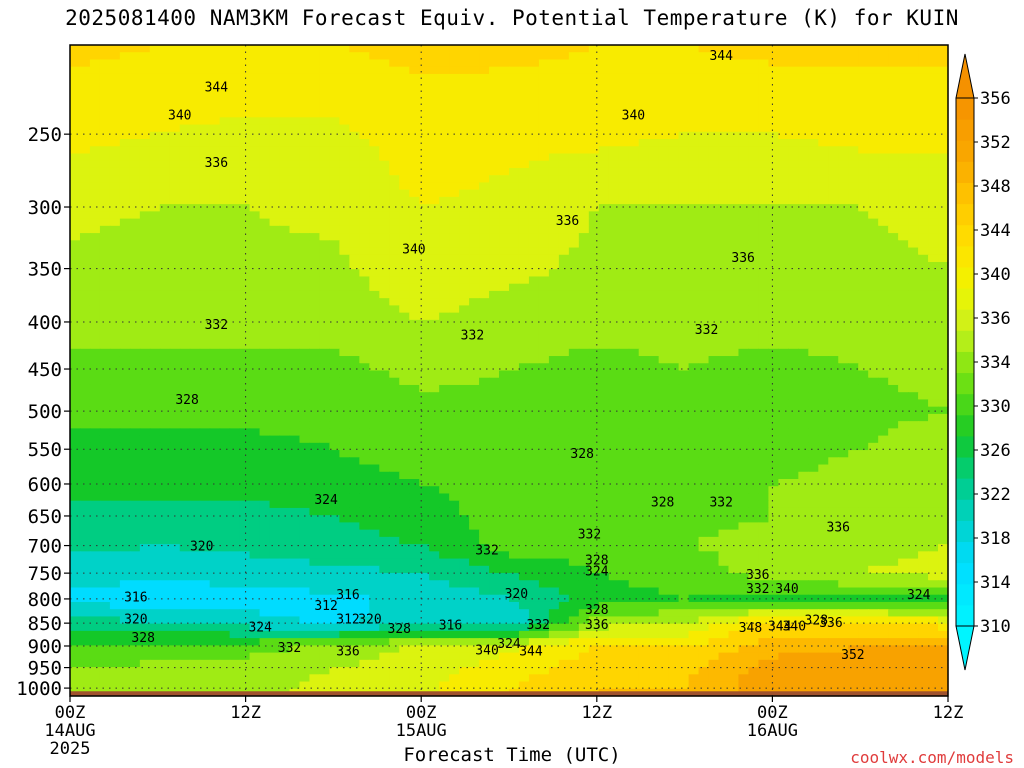 This screenshot has width=1024, height=768. Describe the element at coordinates (995, 627) in the screenshot. I see `colorbar-label: 310` at that location.